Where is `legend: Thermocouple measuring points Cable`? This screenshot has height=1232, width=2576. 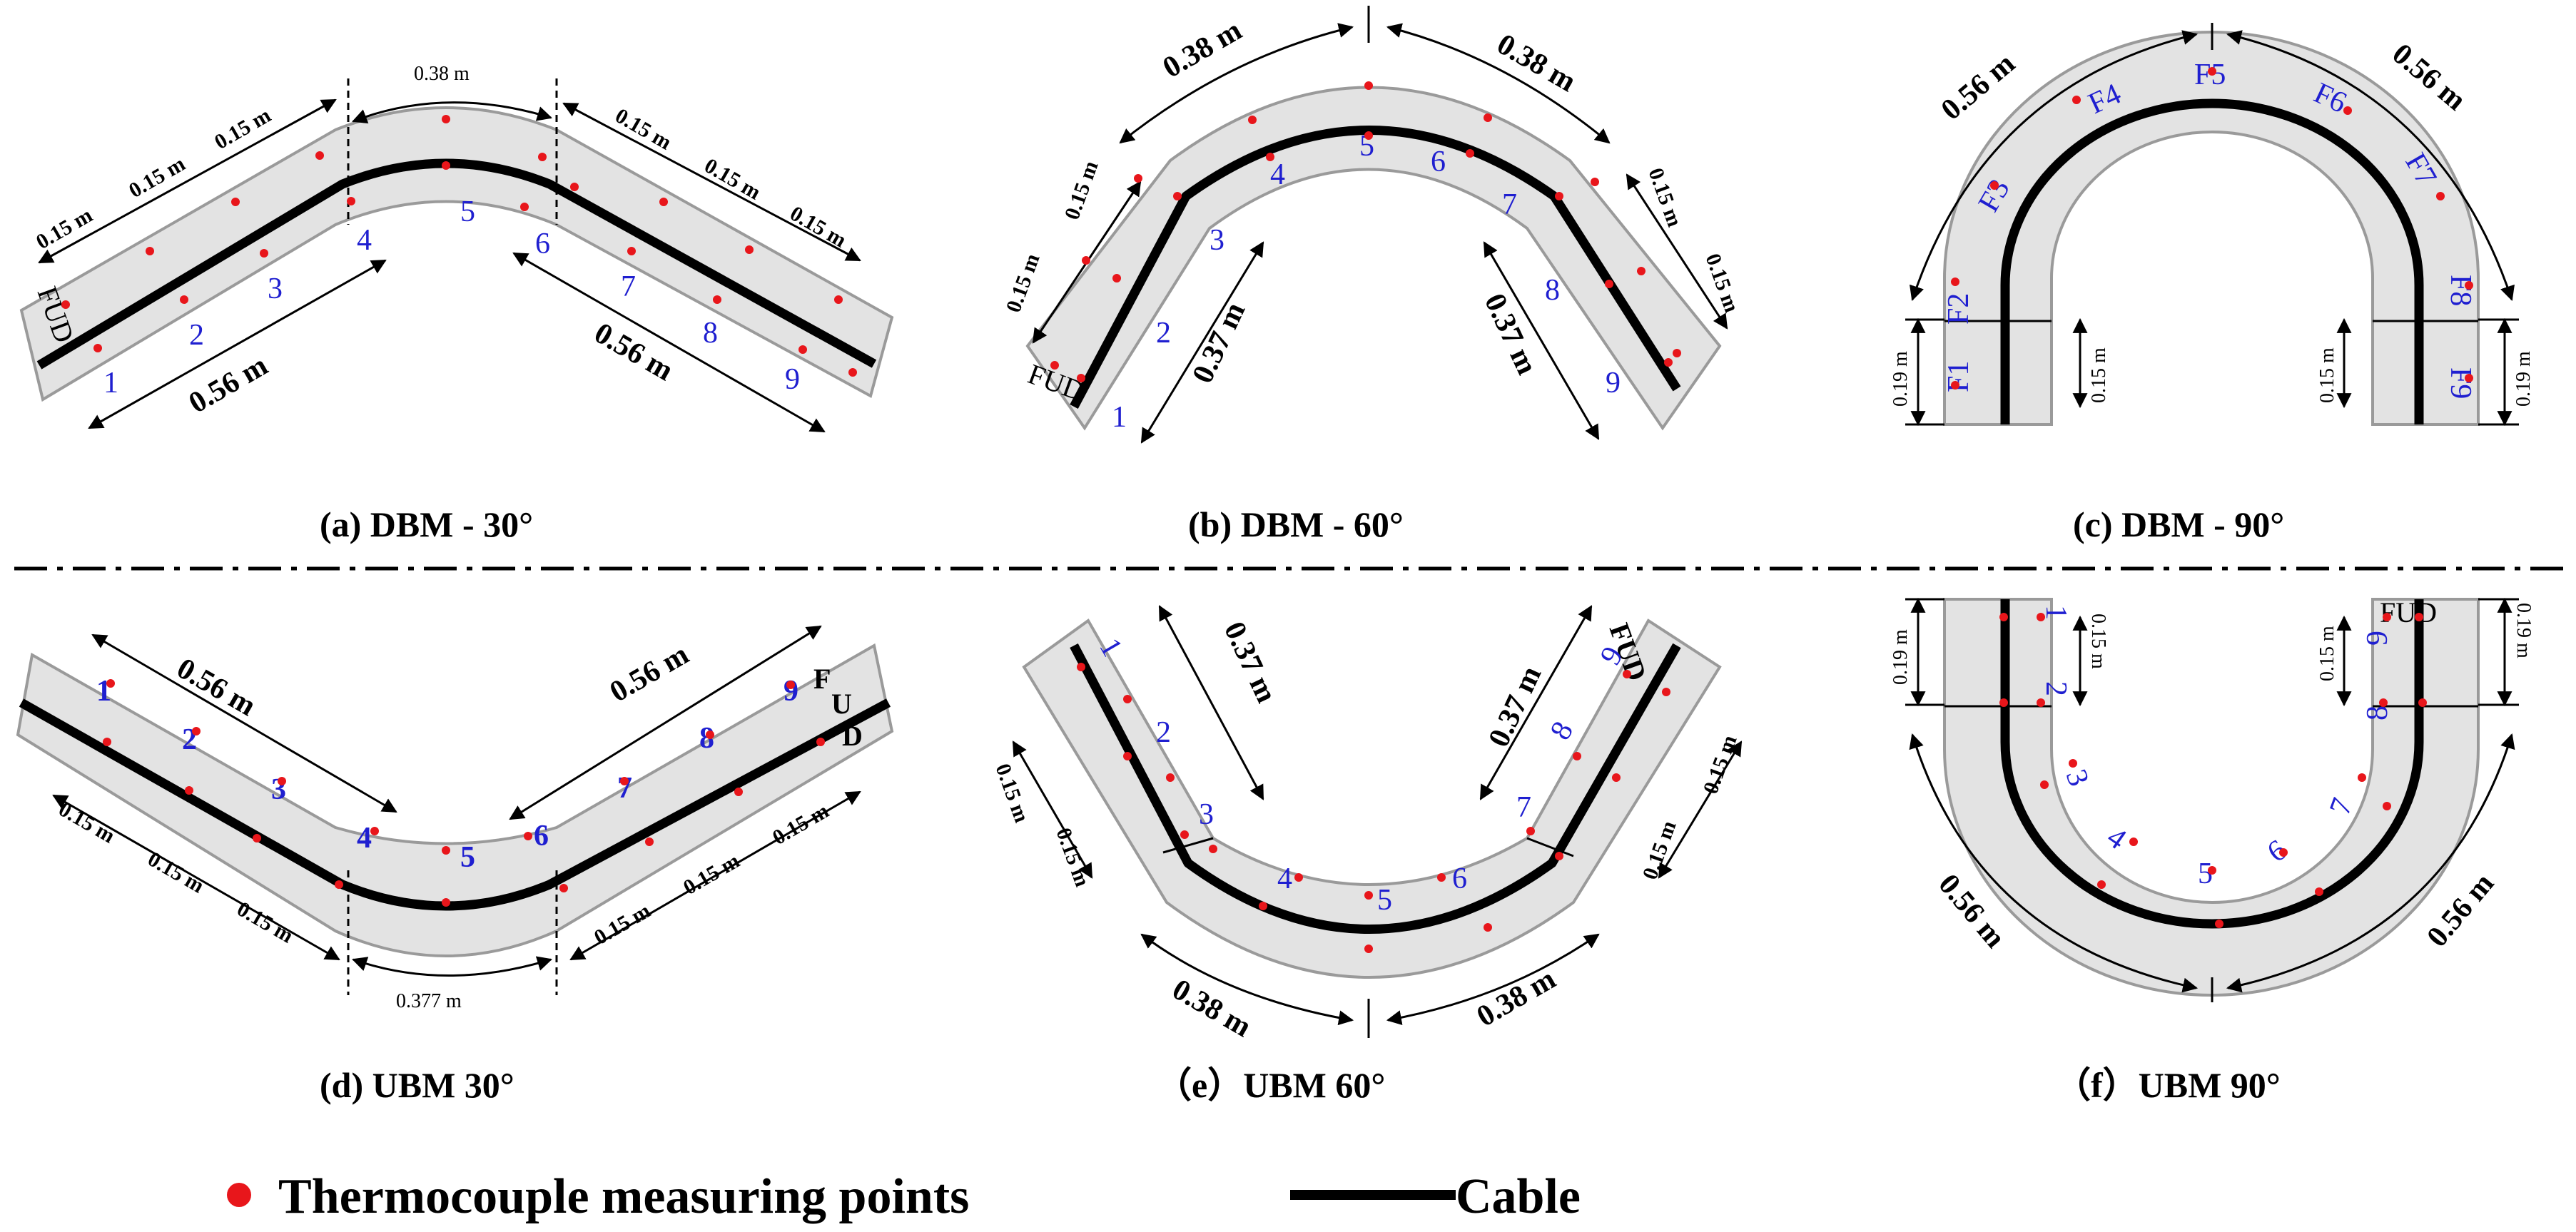
legend: Thermocouple measuring points Cable is located at coordinates (904, 1196).